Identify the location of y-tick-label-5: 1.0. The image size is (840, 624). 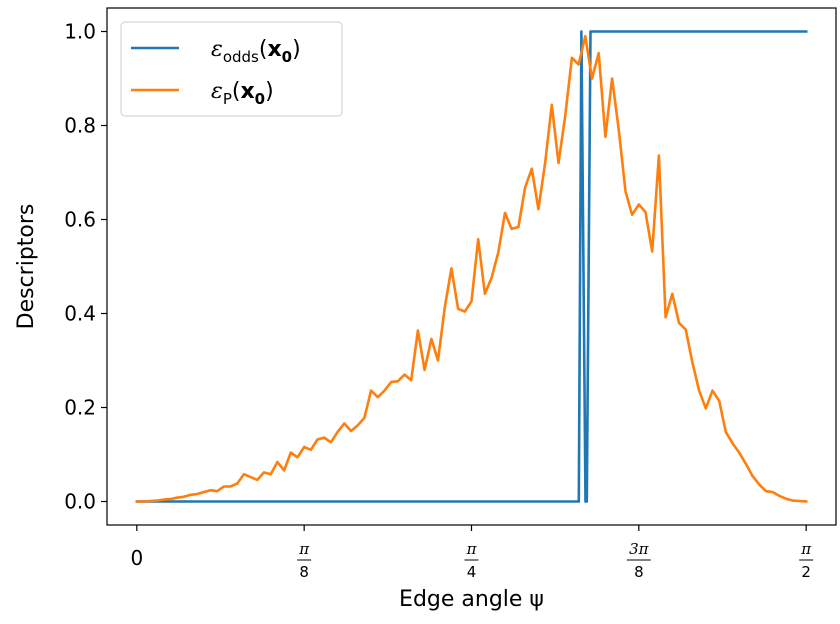
(80, 32).